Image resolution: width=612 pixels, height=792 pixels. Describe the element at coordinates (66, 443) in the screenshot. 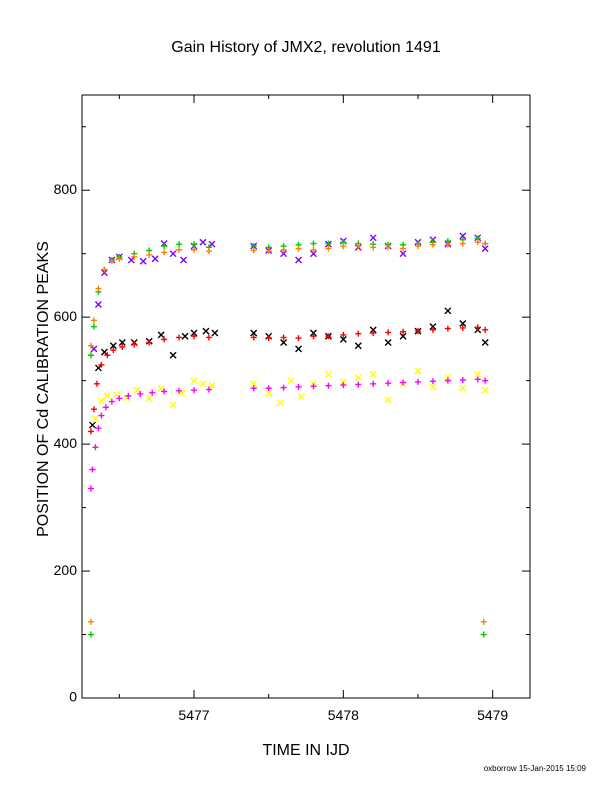

I see `y-tick-label: 400` at that location.